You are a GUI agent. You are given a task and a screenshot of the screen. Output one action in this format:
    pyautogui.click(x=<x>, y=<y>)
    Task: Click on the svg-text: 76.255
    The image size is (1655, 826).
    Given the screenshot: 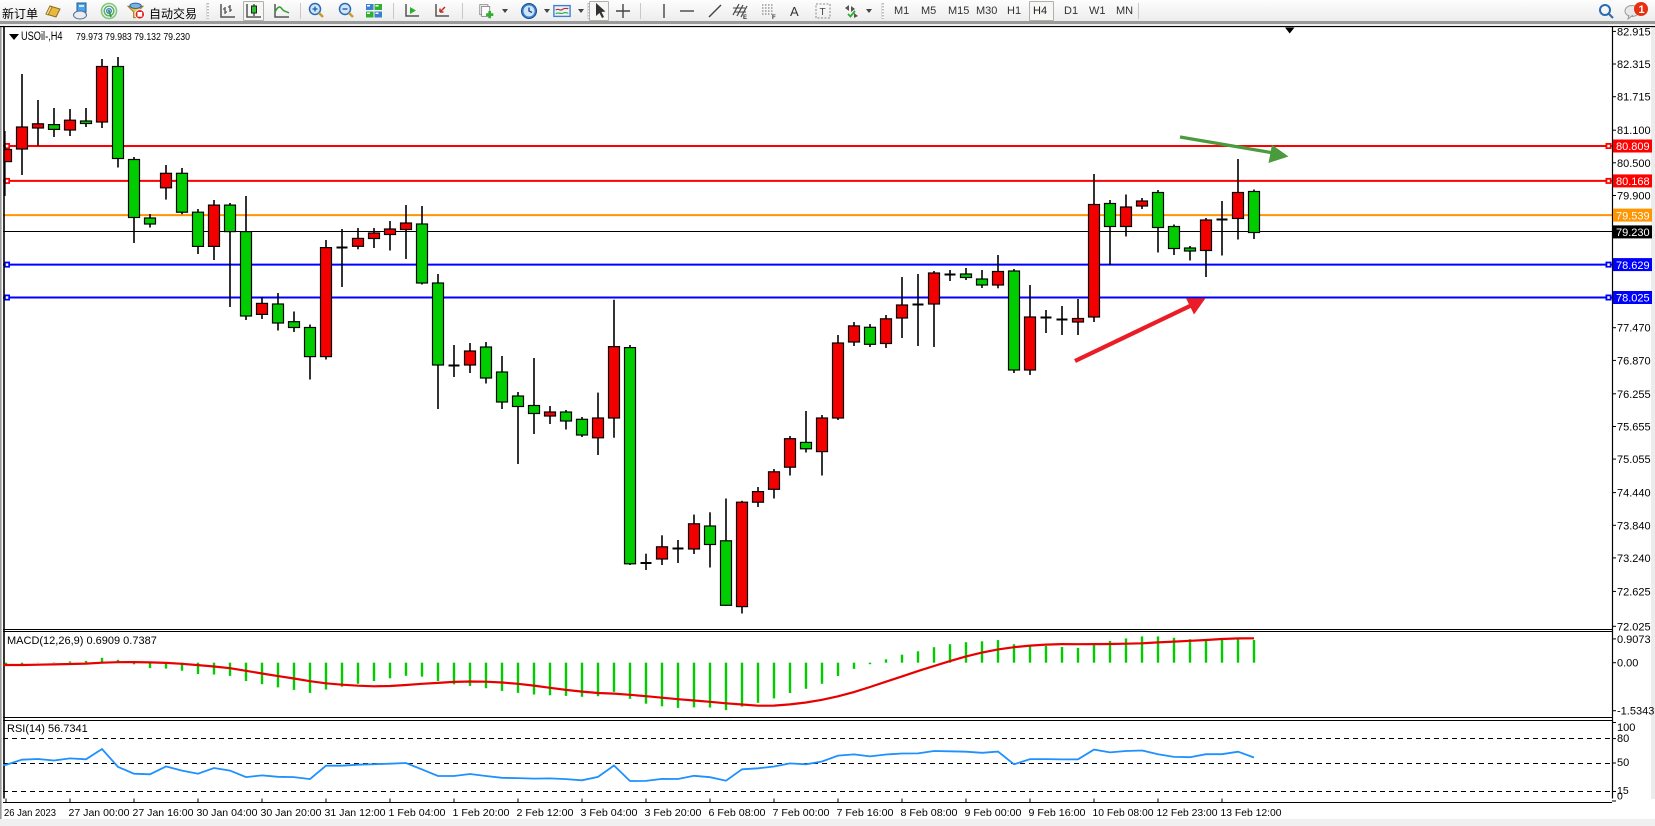 What is the action you would take?
    pyautogui.click(x=1634, y=395)
    